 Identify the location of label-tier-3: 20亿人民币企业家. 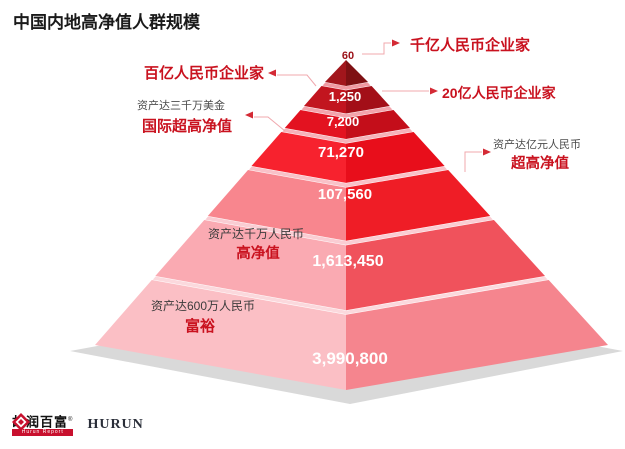
(499, 93).